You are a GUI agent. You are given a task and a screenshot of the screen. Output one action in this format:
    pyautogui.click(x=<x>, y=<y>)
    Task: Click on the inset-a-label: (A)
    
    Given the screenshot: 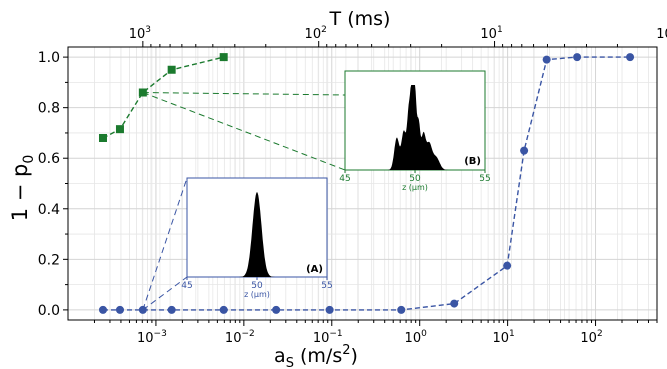 What is the action you would take?
    pyautogui.click(x=314, y=269)
    